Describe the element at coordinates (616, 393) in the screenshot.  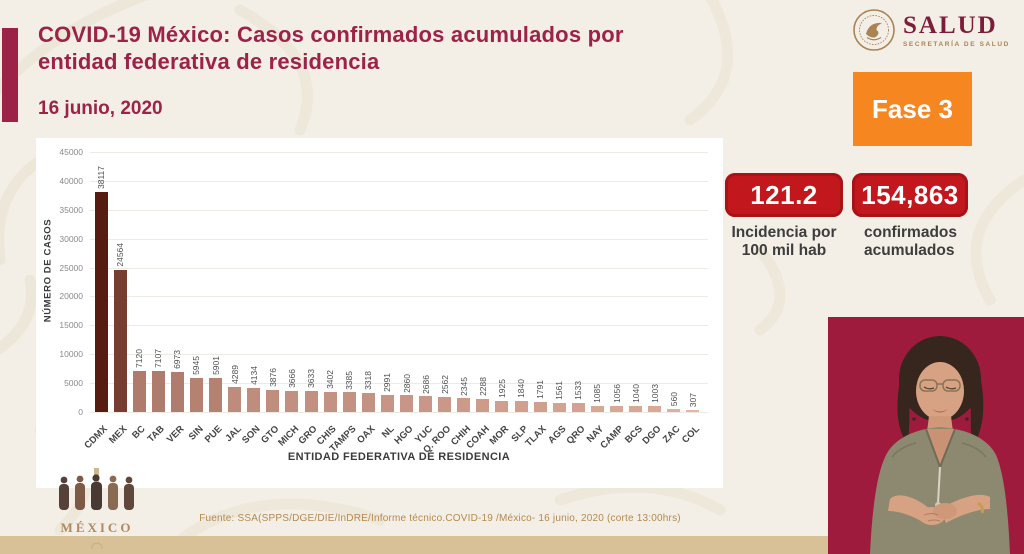
I see `bar-value-label: 1056` at that location.